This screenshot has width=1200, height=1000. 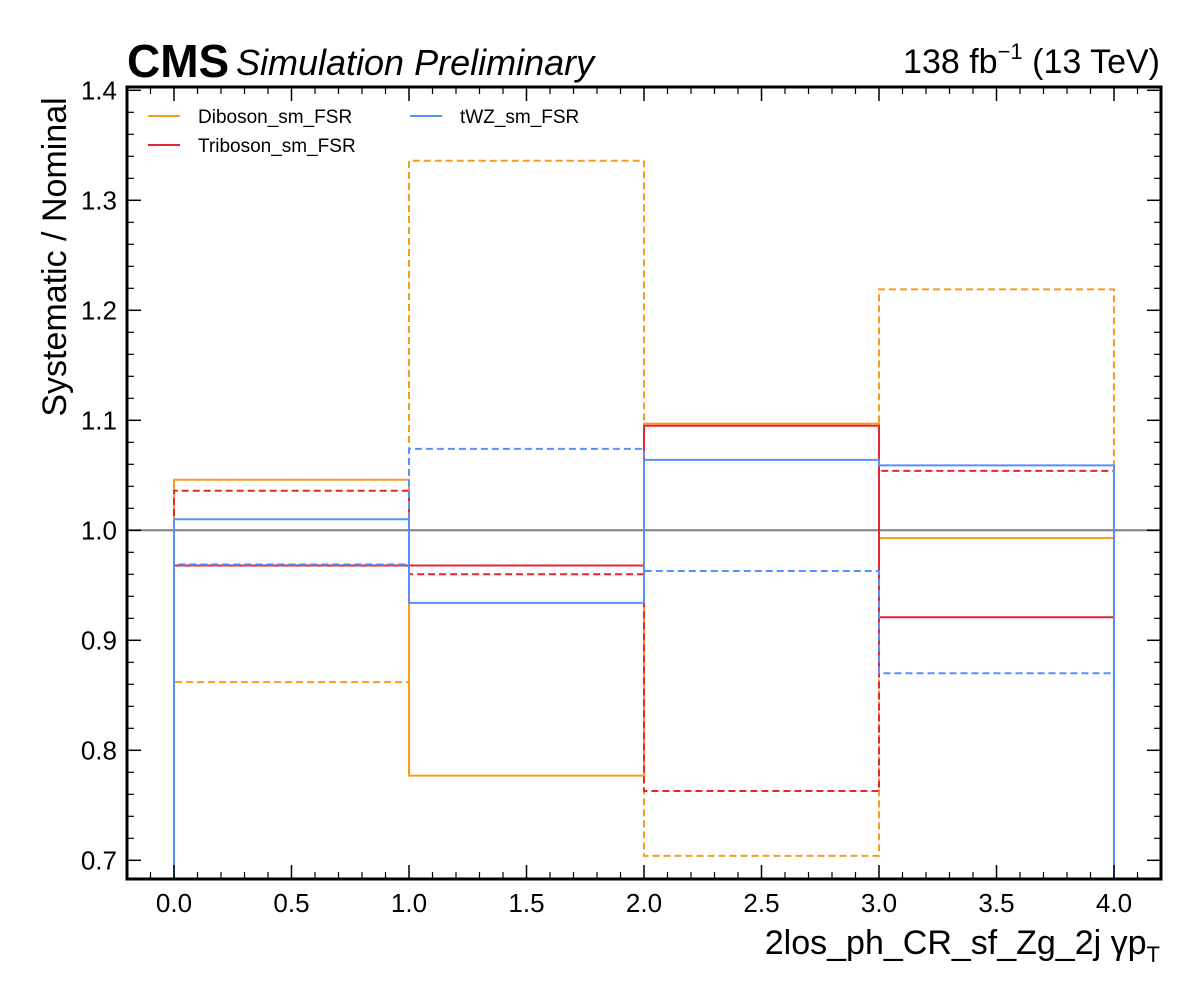 What do you see at coordinates (99, 310) in the screenshot?
I see `y-tick-label: 1.2` at bounding box center [99, 310].